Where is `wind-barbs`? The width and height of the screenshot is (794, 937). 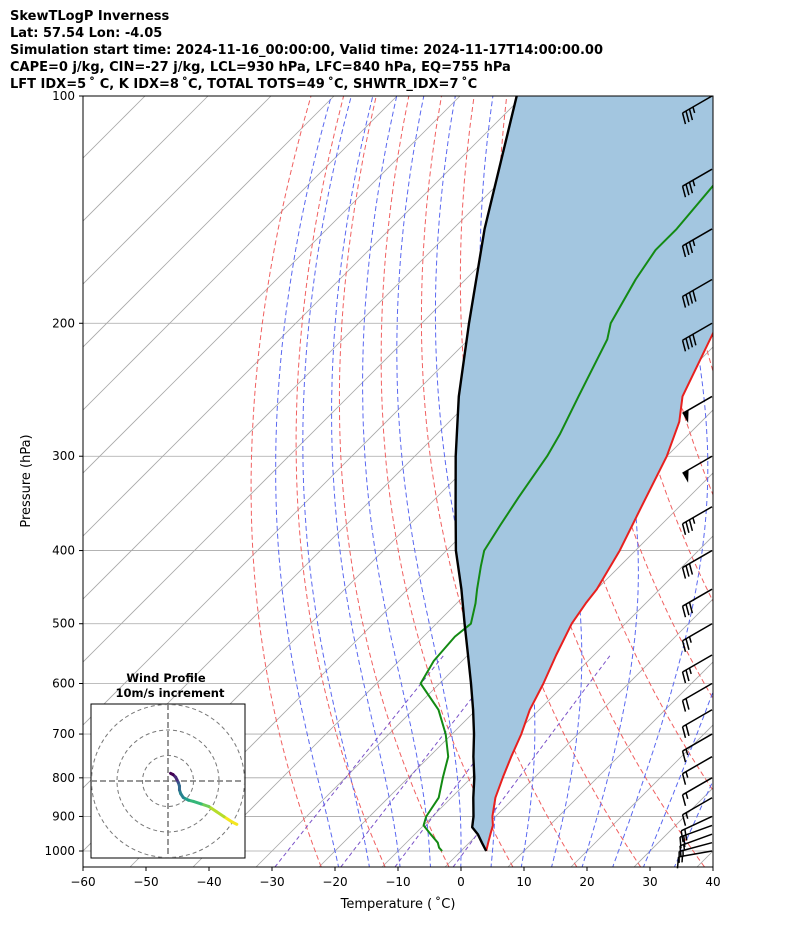 wind-barbs is located at coordinates (694, 482).